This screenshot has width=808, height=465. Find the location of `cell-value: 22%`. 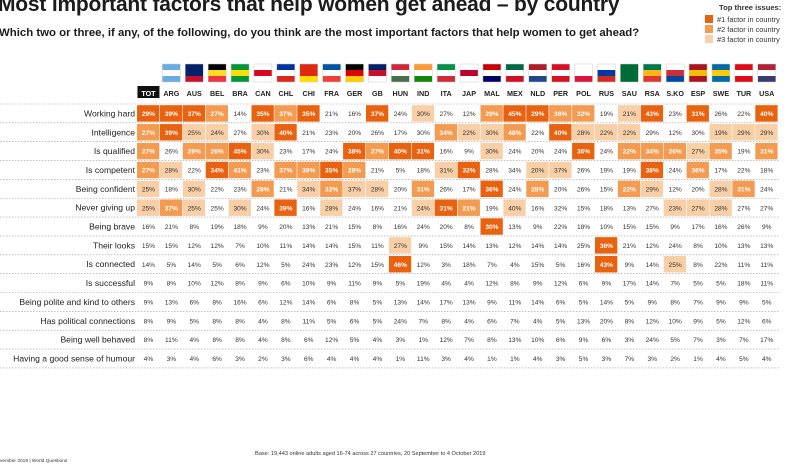

cell-value: 22% is located at coordinates (629, 189).